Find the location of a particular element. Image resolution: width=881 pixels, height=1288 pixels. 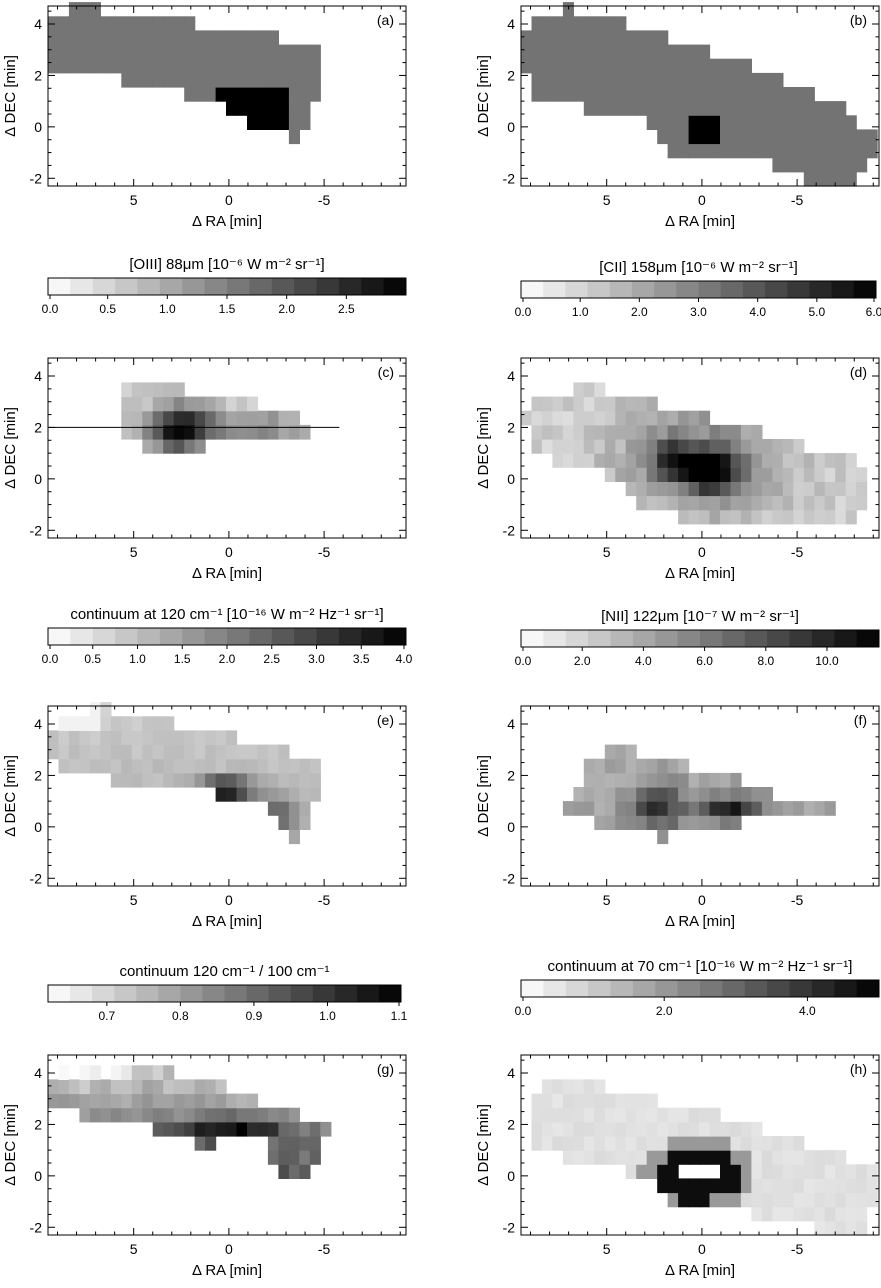

colorbar-tick-label: 4.0 is located at coordinates (643, 661).